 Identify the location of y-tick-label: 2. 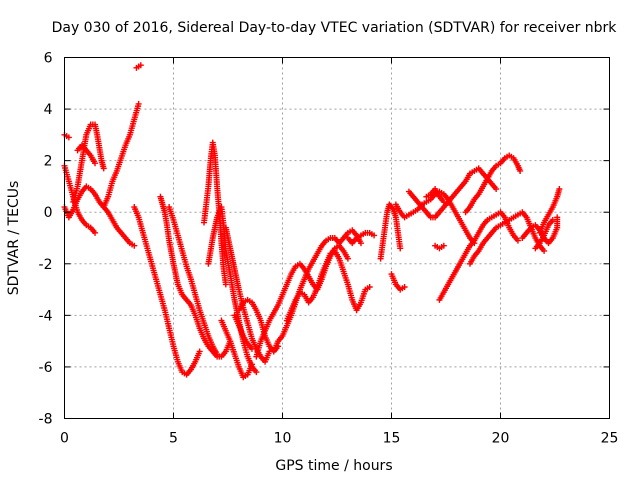
(48, 162).